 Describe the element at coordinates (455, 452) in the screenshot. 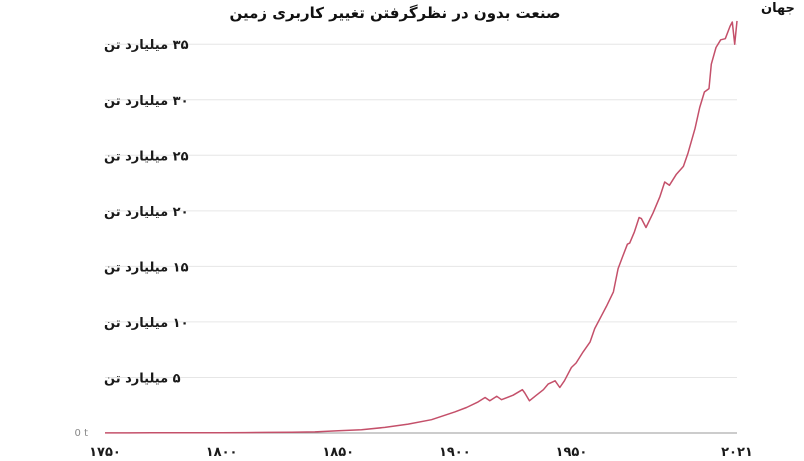

I see `x-tick-label: ۱۹۰۰` at that location.